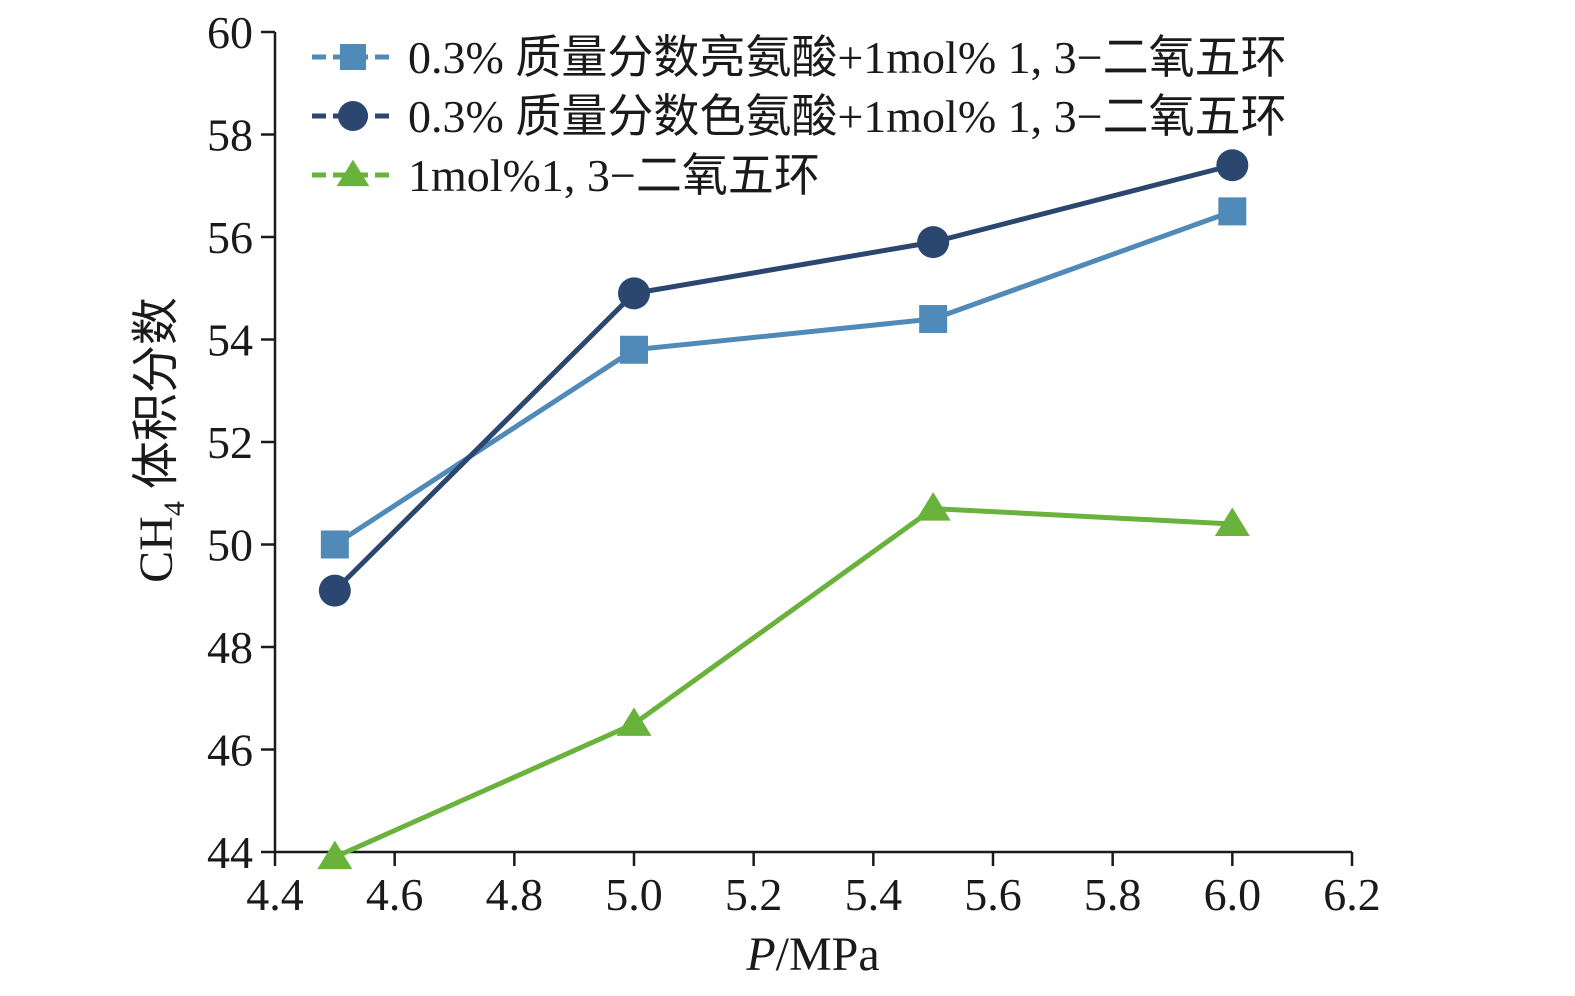 The width and height of the screenshot is (1575, 996). What do you see at coordinates (1233, 894) in the screenshot?
I see `x-tick-label: 6.0` at bounding box center [1233, 894].